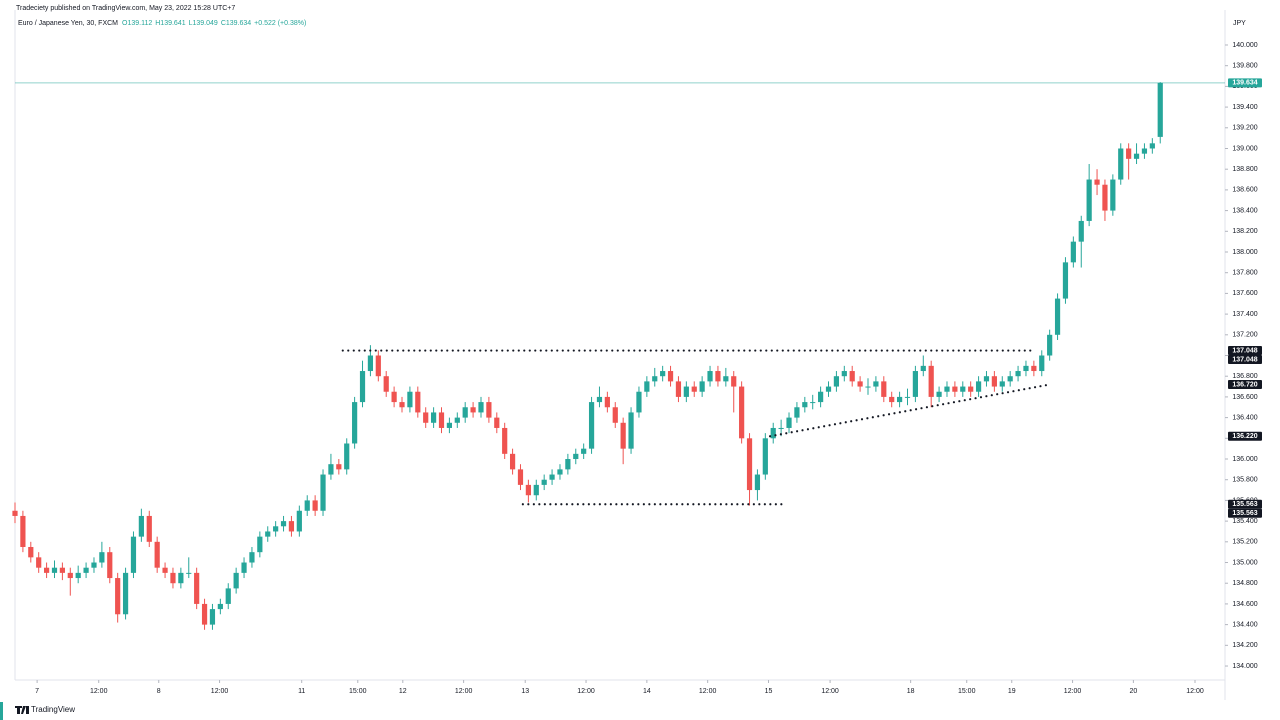 The height and width of the screenshot is (720, 1280). I want to click on y-tick-label: 136.000, so click(1244, 459).